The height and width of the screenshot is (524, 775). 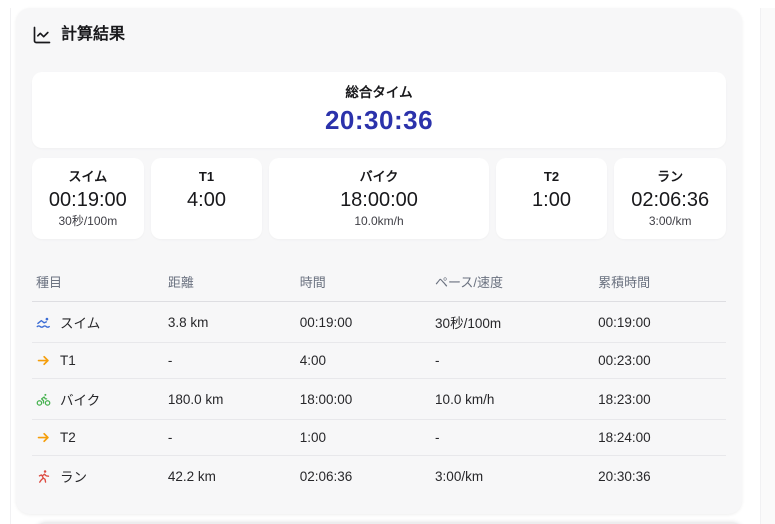 What do you see at coordinates (624, 476) in the screenshot?
I see `cumulative-time-cell: 20:30:36` at bounding box center [624, 476].